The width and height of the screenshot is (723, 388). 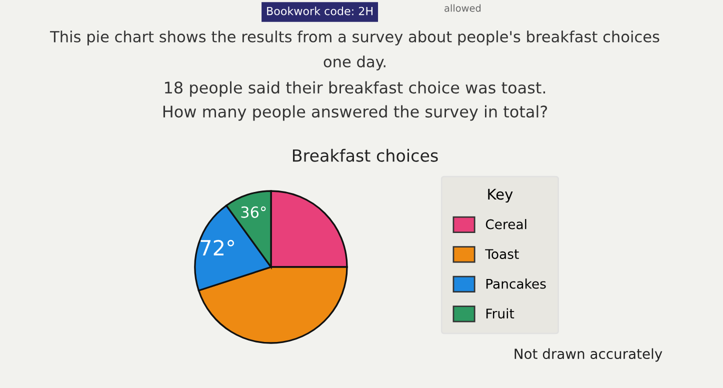 What do you see at coordinates (502, 254) in the screenshot?
I see `legend-label: Toast` at bounding box center [502, 254].